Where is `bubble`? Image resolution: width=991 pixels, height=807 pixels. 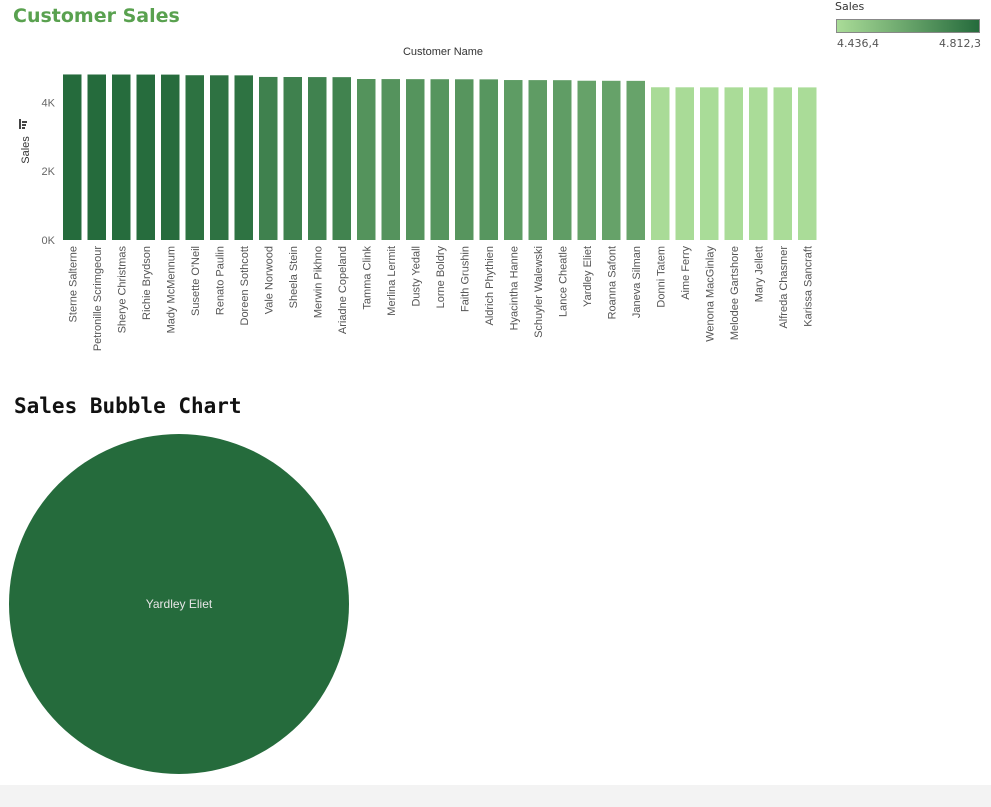 bubble is located at coordinates (179, 604).